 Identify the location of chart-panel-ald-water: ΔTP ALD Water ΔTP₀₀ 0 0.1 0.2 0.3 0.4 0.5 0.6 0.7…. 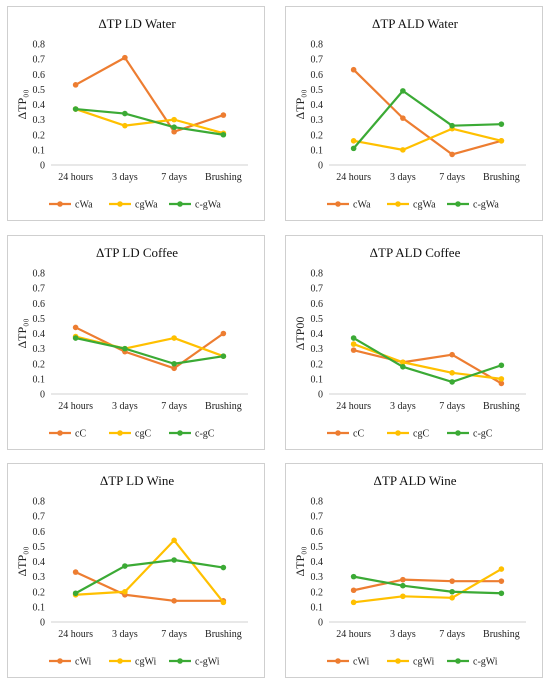
(414, 113).